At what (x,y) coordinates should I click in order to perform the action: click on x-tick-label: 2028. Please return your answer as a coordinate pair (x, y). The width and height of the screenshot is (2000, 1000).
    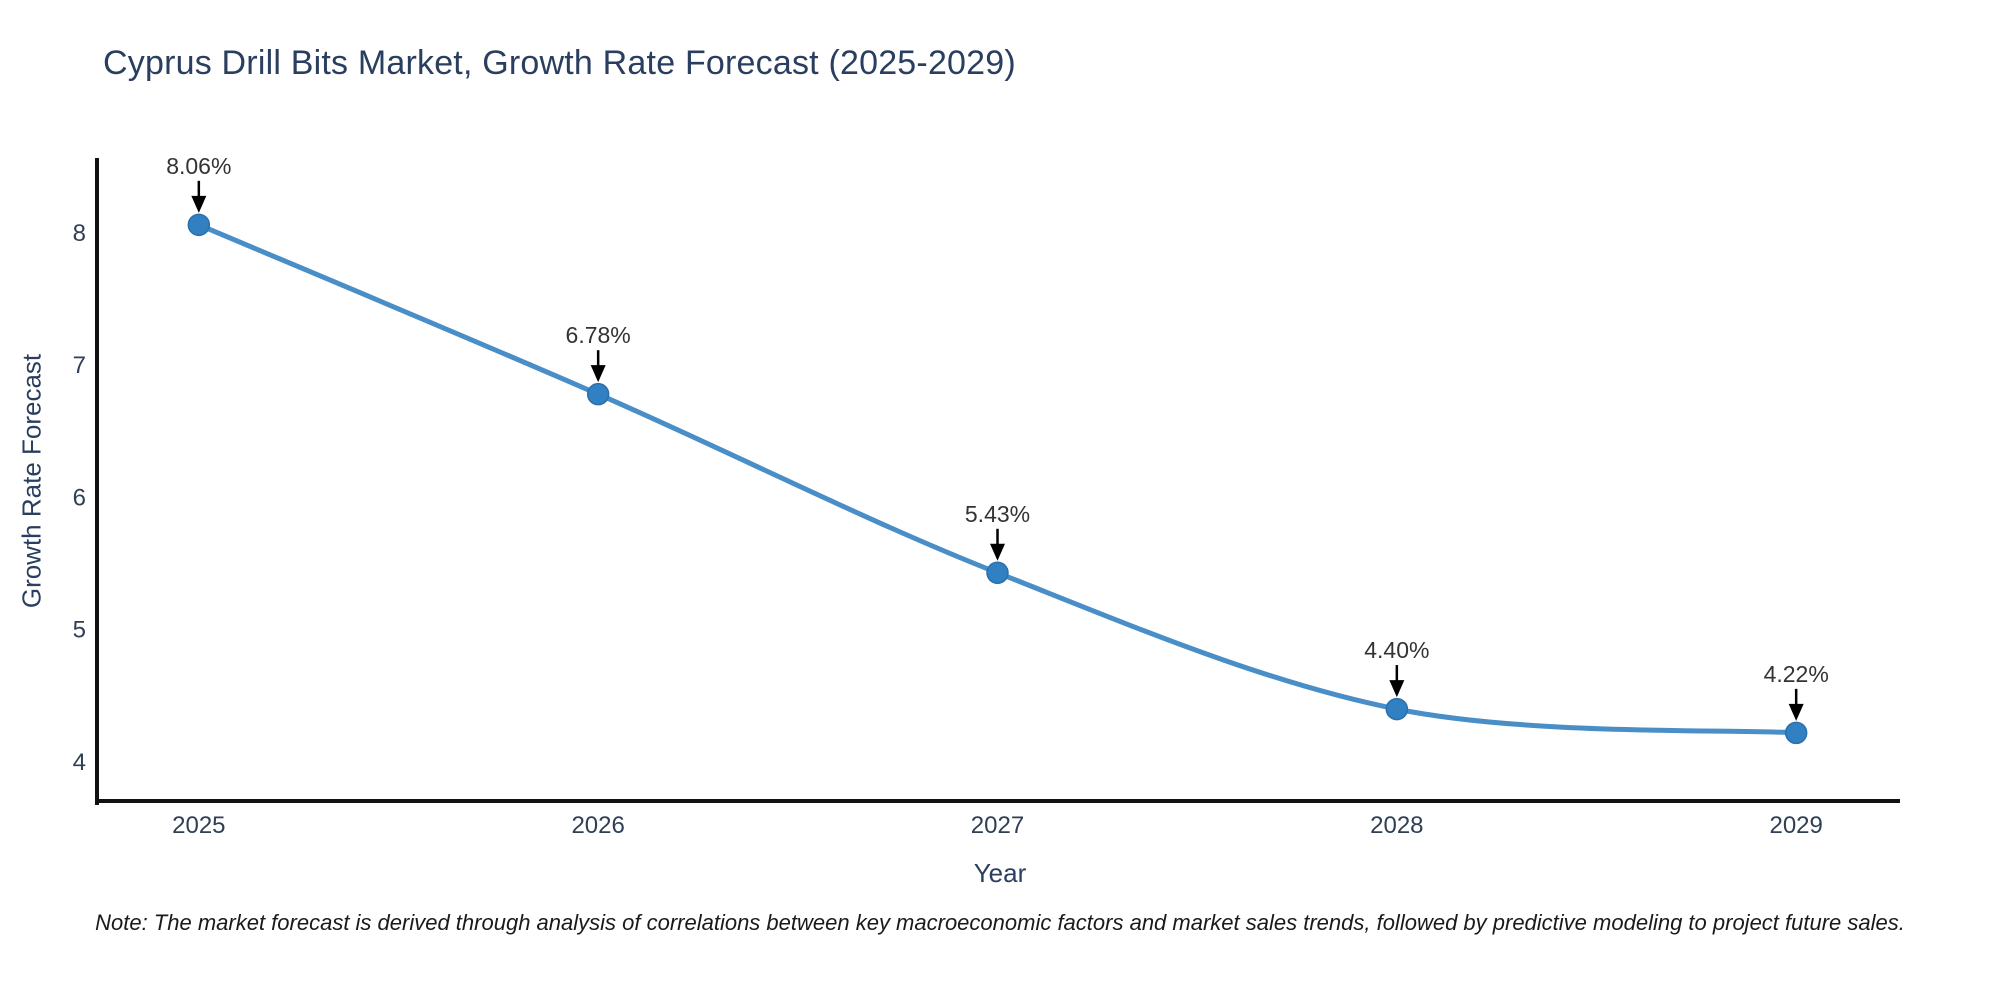
    Looking at the image, I should click on (1396, 825).